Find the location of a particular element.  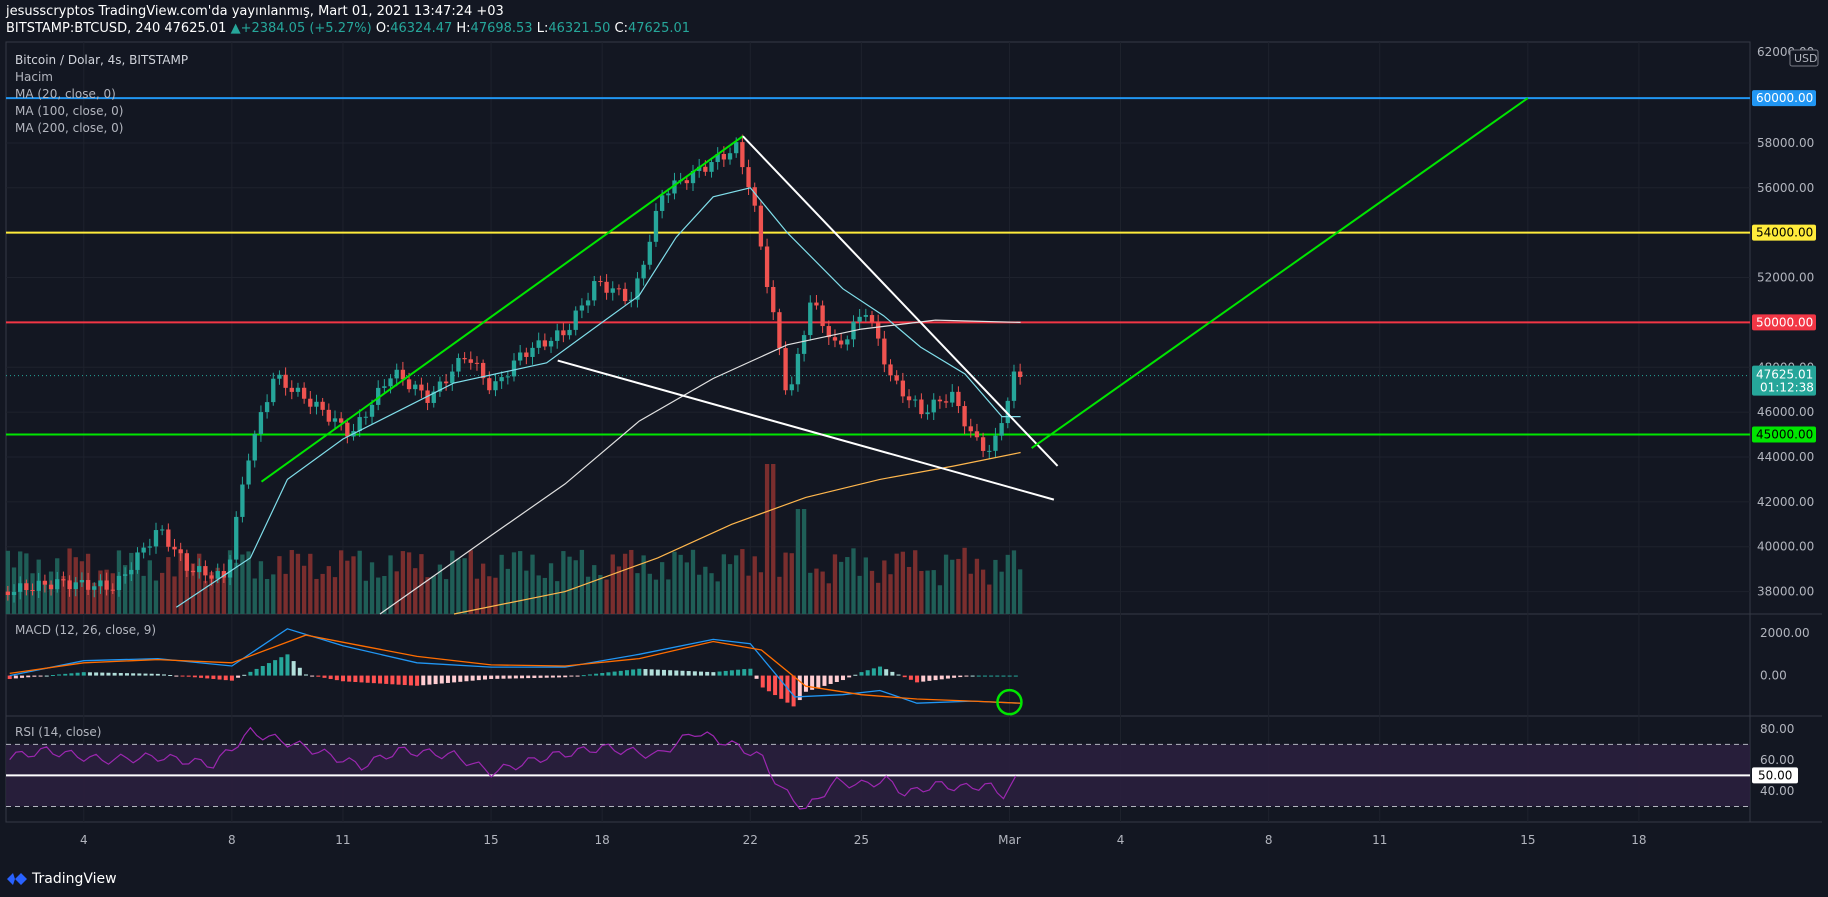

tradingview-icon is located at coordinates (17, 879).